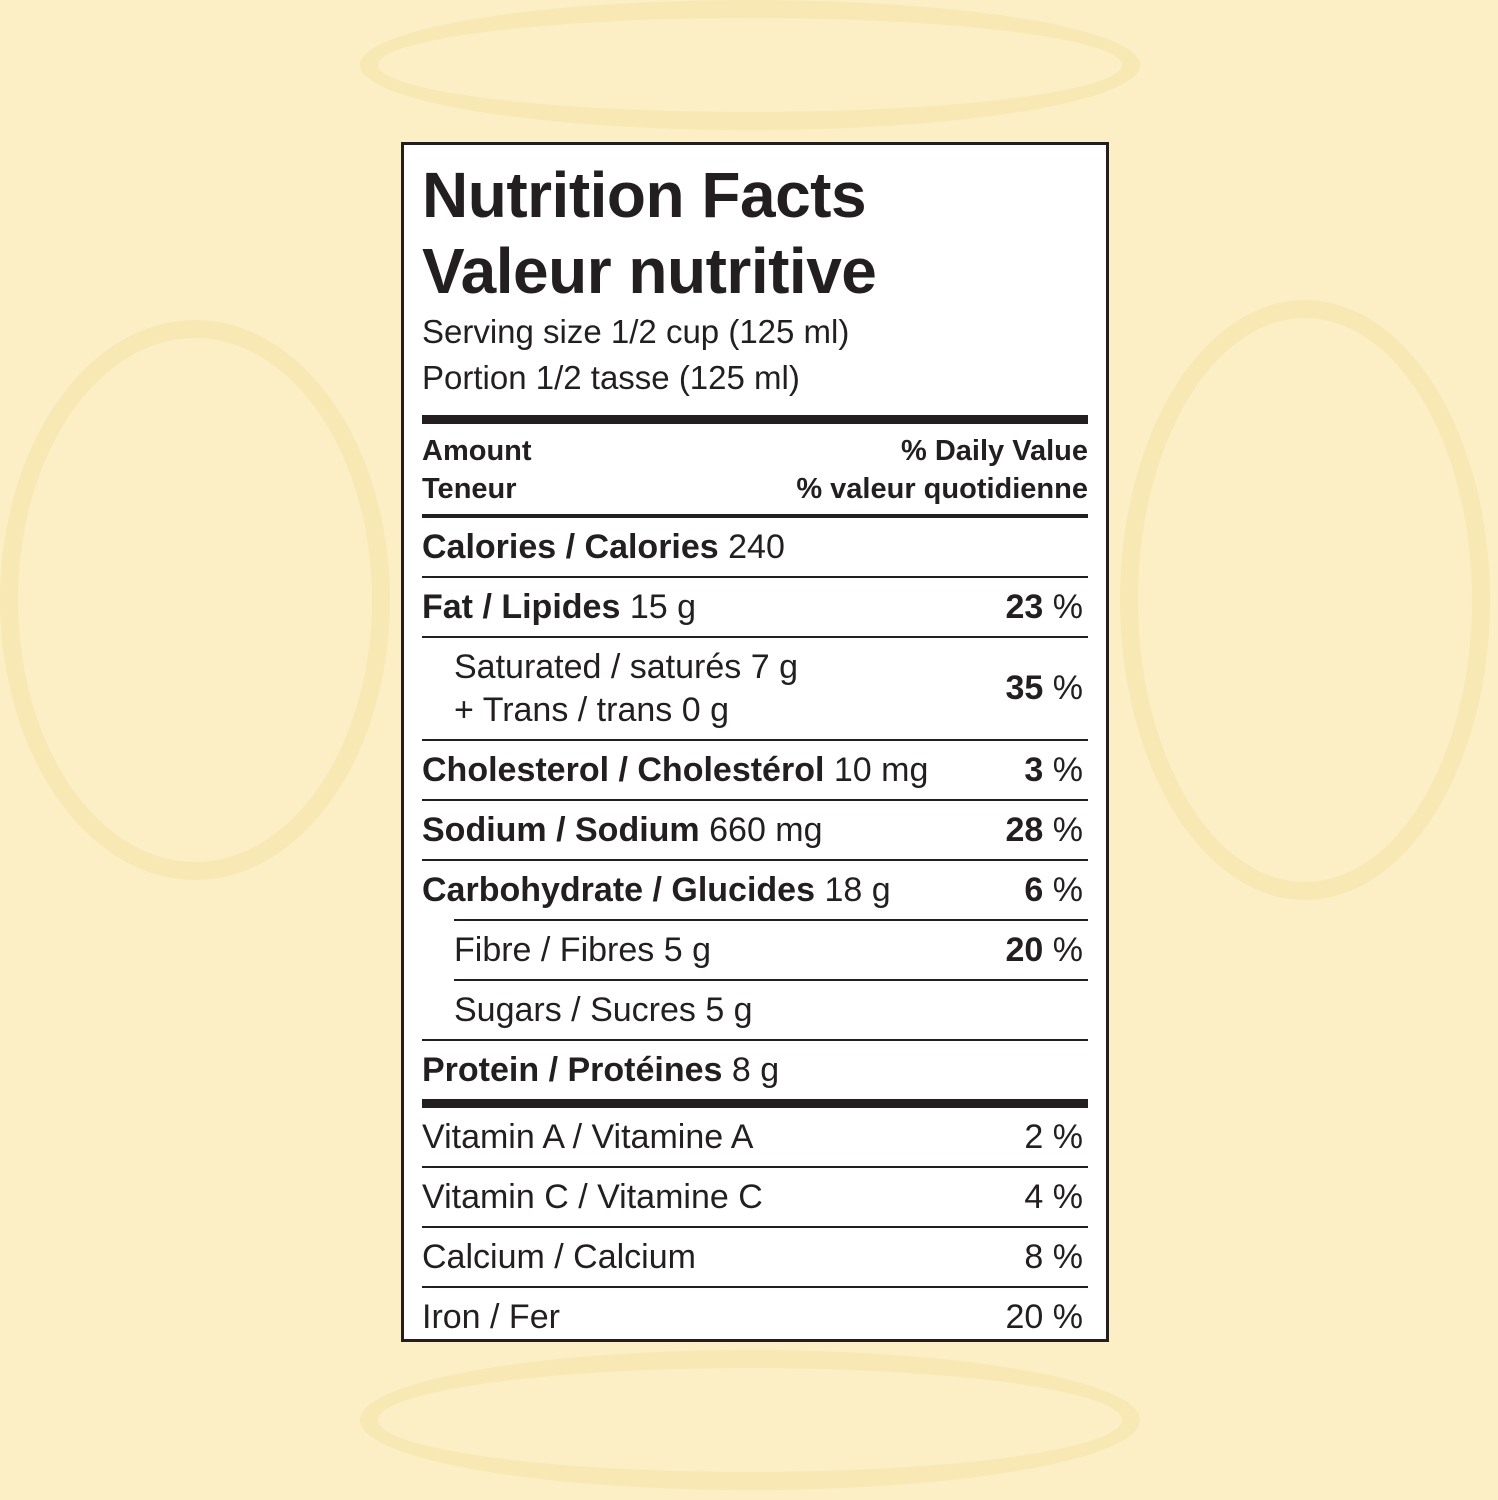 This screenshot has height=1500, width=1498. Describe the element at coordinates (588, 1136) in the screenshot. I see `vitamin-a-label: Vitamin A / Vitamine A` at that location.